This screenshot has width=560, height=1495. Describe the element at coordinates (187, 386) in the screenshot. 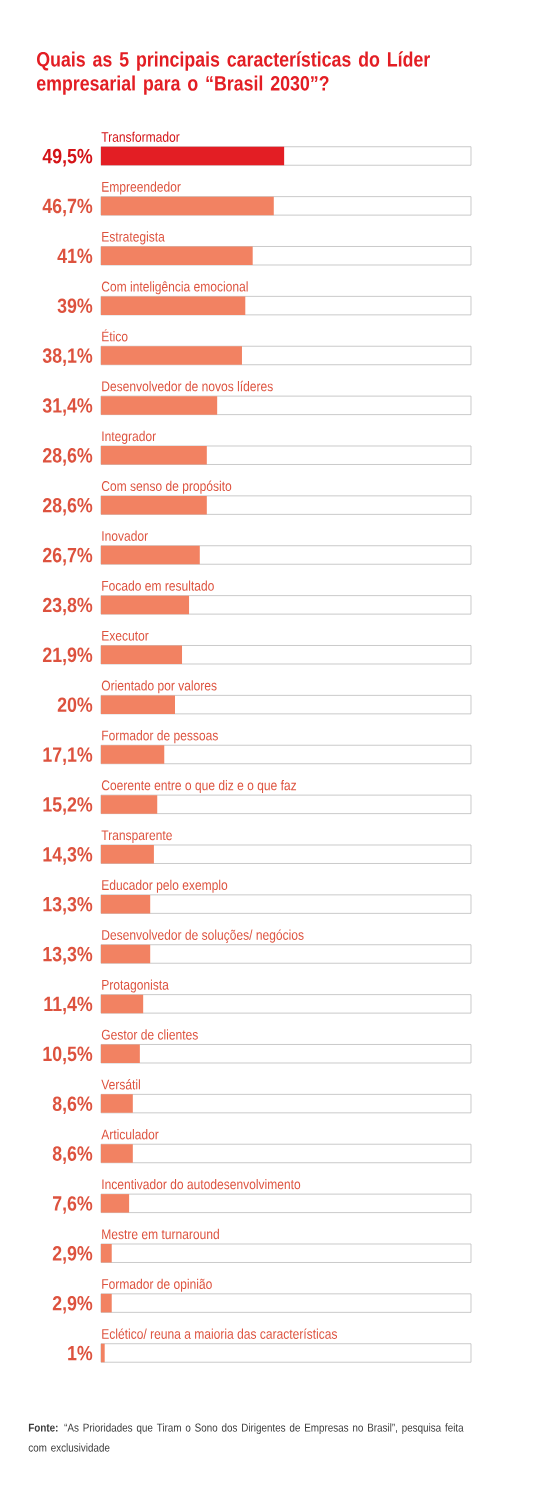

I see `y-tick-label: Desenvolvedor de novos líderes` at that location.